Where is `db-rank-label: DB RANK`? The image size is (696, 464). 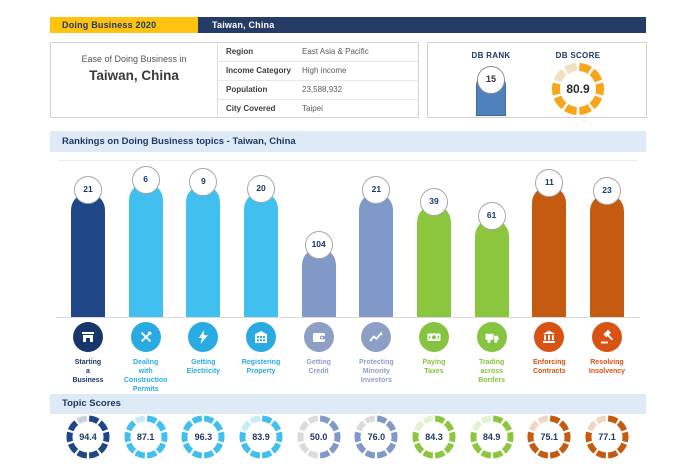 db-rank-label: DB RANK is located at coordinates (491, 55).